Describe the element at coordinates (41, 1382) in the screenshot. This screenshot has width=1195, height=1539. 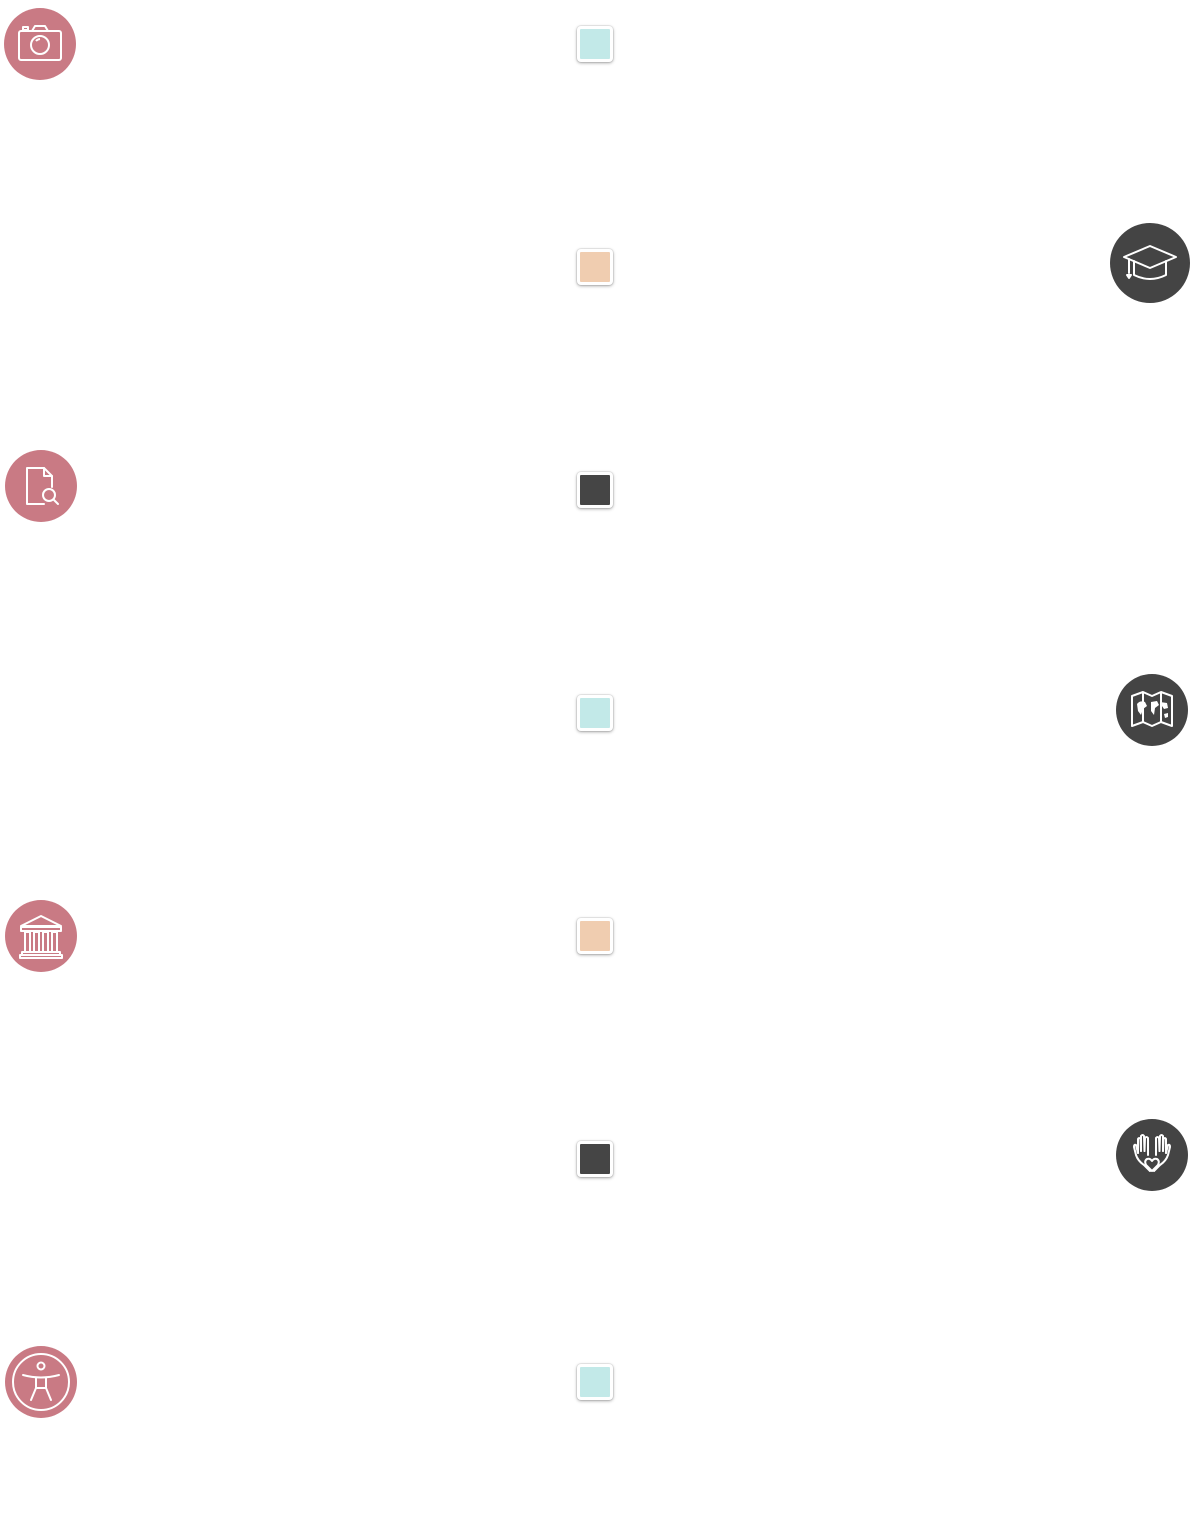
I see `accessibility-icon` at that location.